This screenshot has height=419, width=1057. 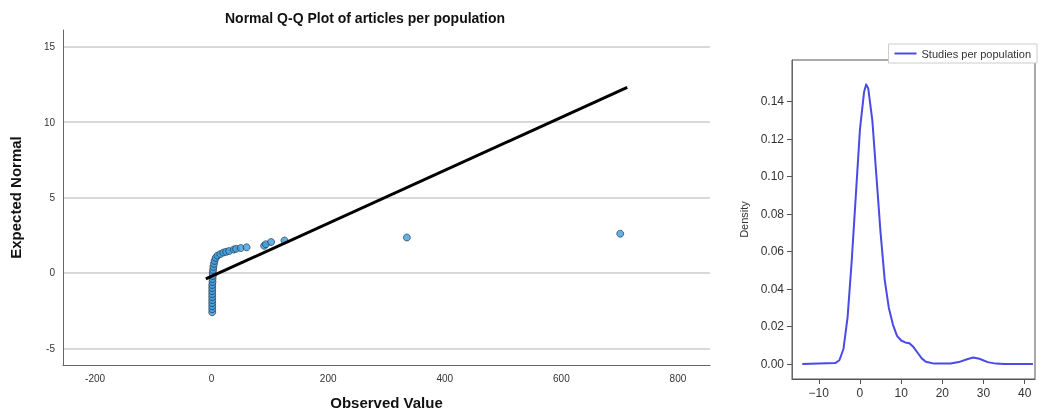 What do you see at coordinates (744, 219) in the screenshot?
I see `y-axis-title: Density` at bounding box center [744, 219].